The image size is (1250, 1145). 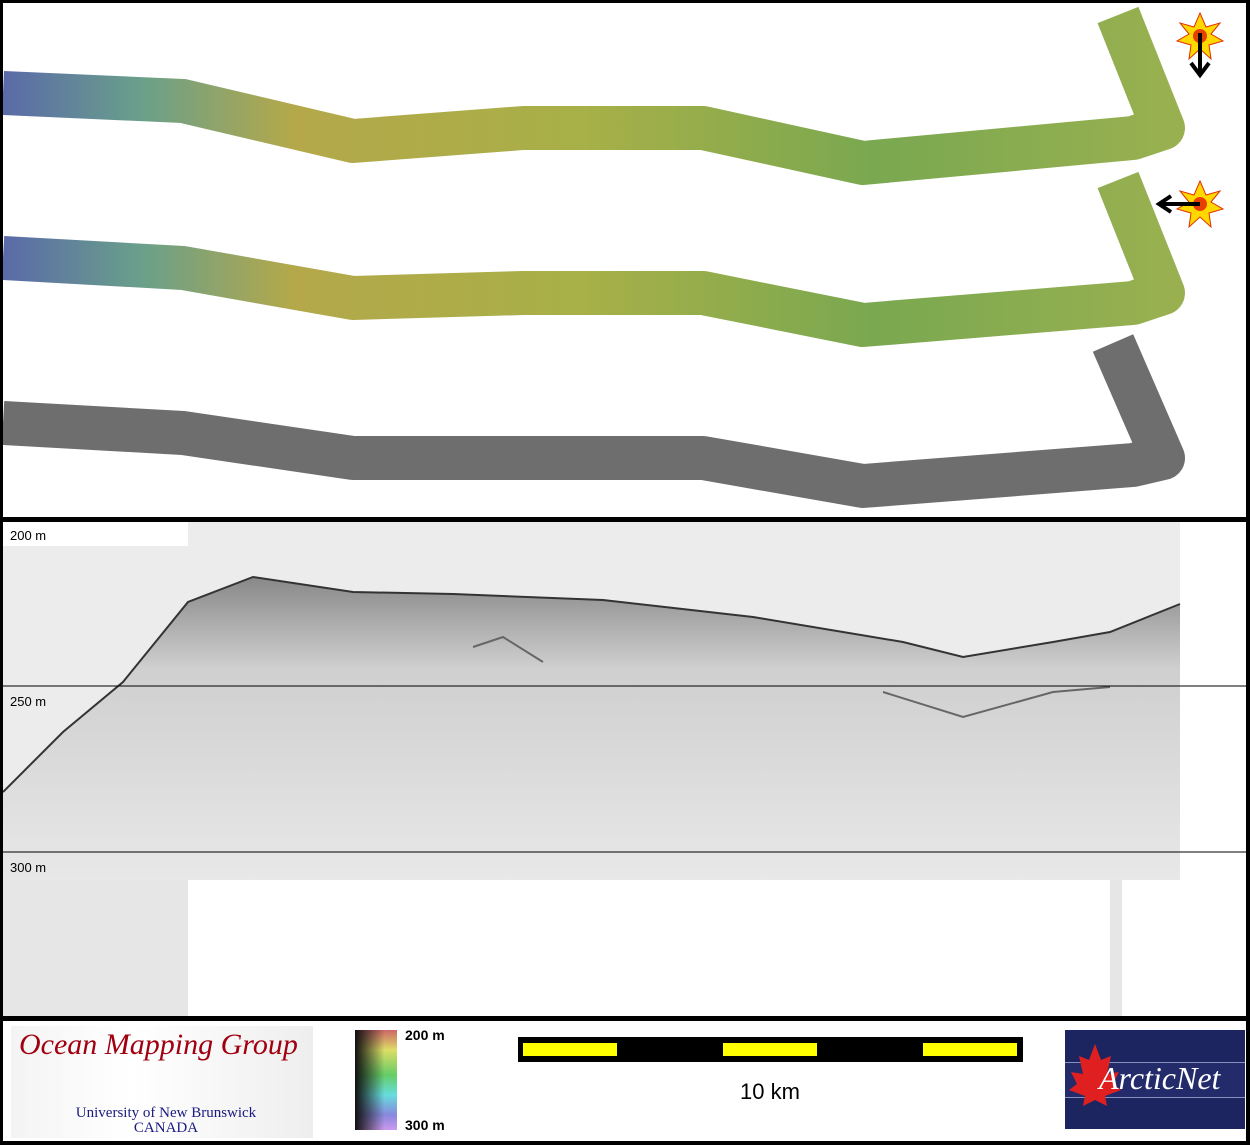 What do you see at coordinates (1177, 204) in the screenshot?
I see `arrow-left-icon` at bounding box center [1177, 204].